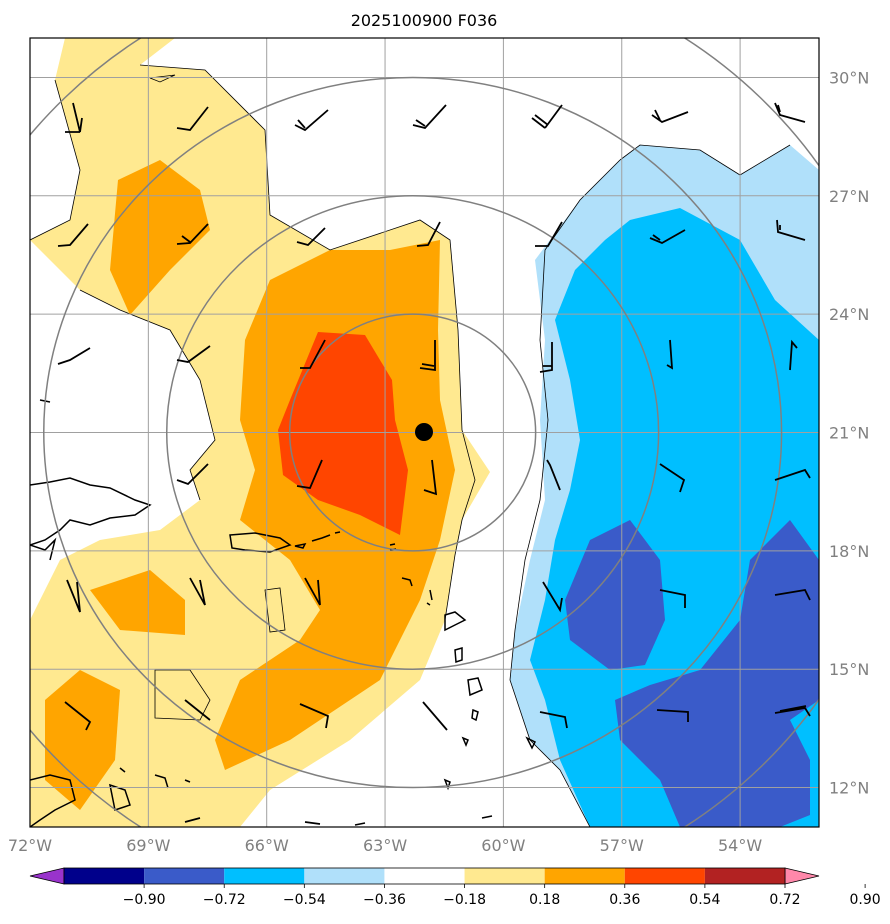  I want to click on chart-title: 2025100900 F036, so click(424, 20).